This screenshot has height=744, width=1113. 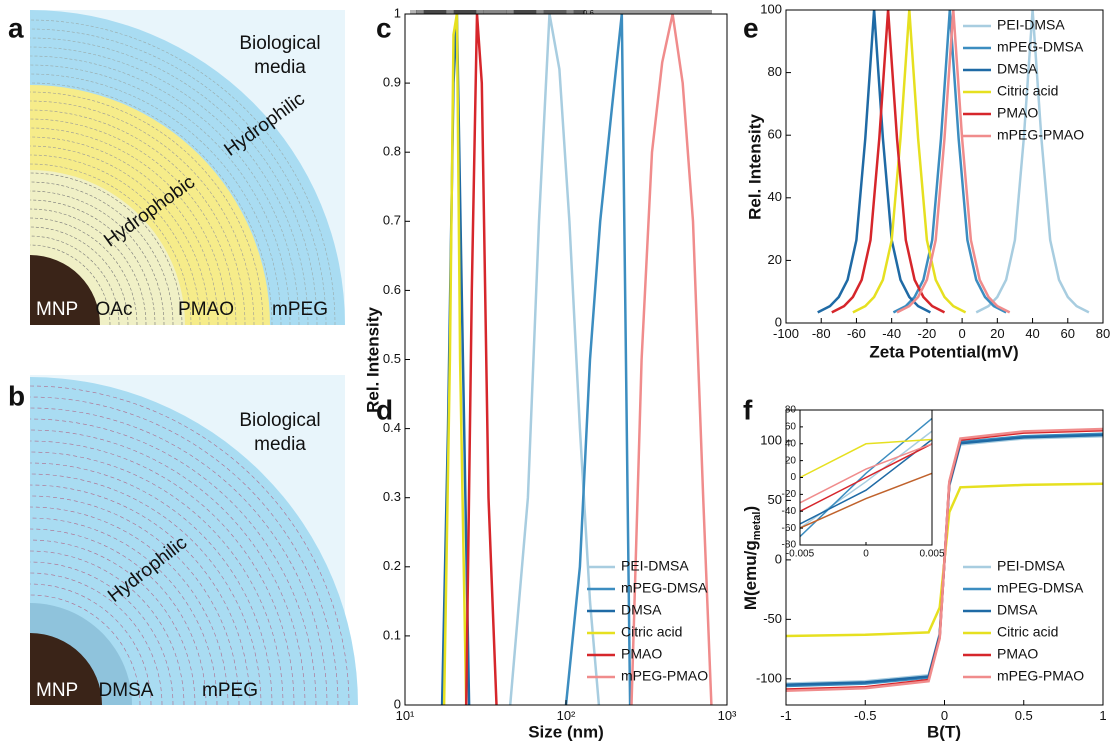 What do you see at coordinates (789, 528) in the screenshot?
I see `y-tick-label: -60` at bounding box center [789, 528].